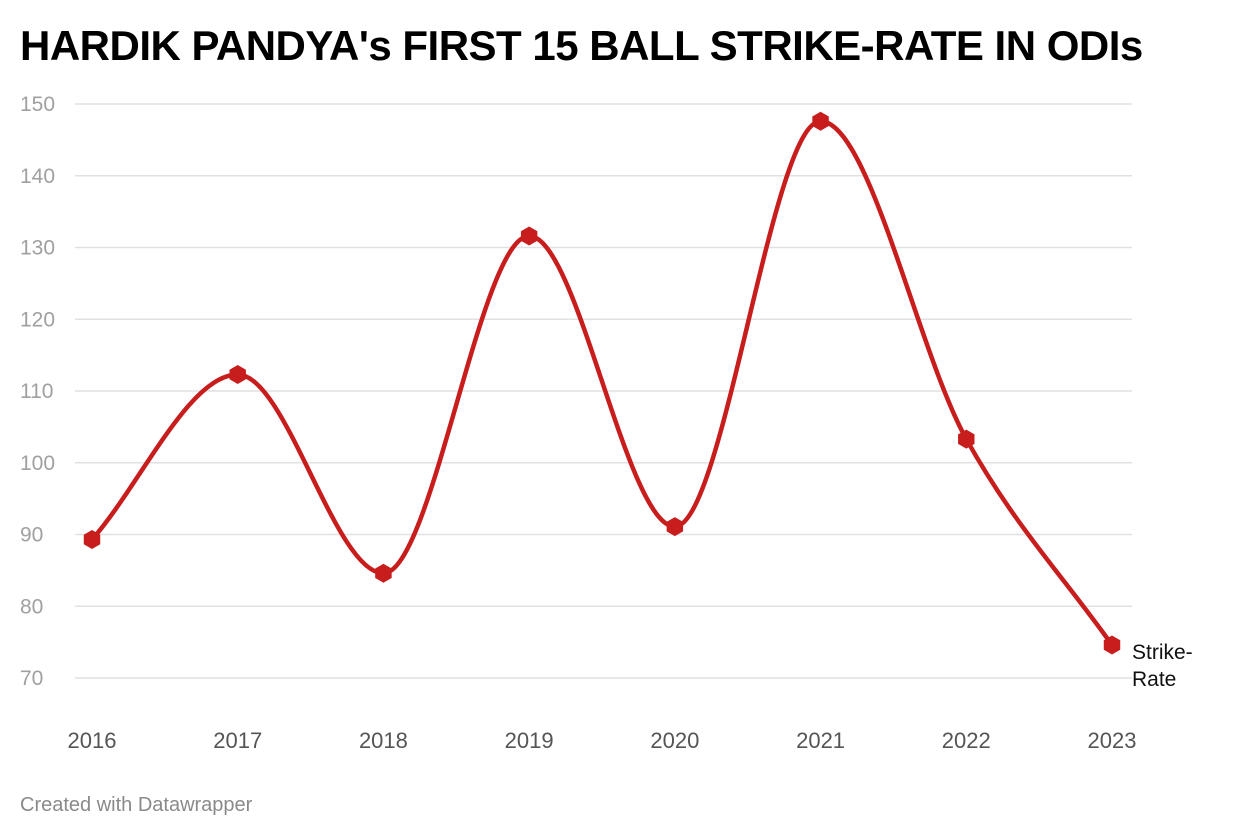 Image resolution: width=1240 pixels, height=840 pixels. I want to click on x-tick-label: 2018, so click(383, 740).